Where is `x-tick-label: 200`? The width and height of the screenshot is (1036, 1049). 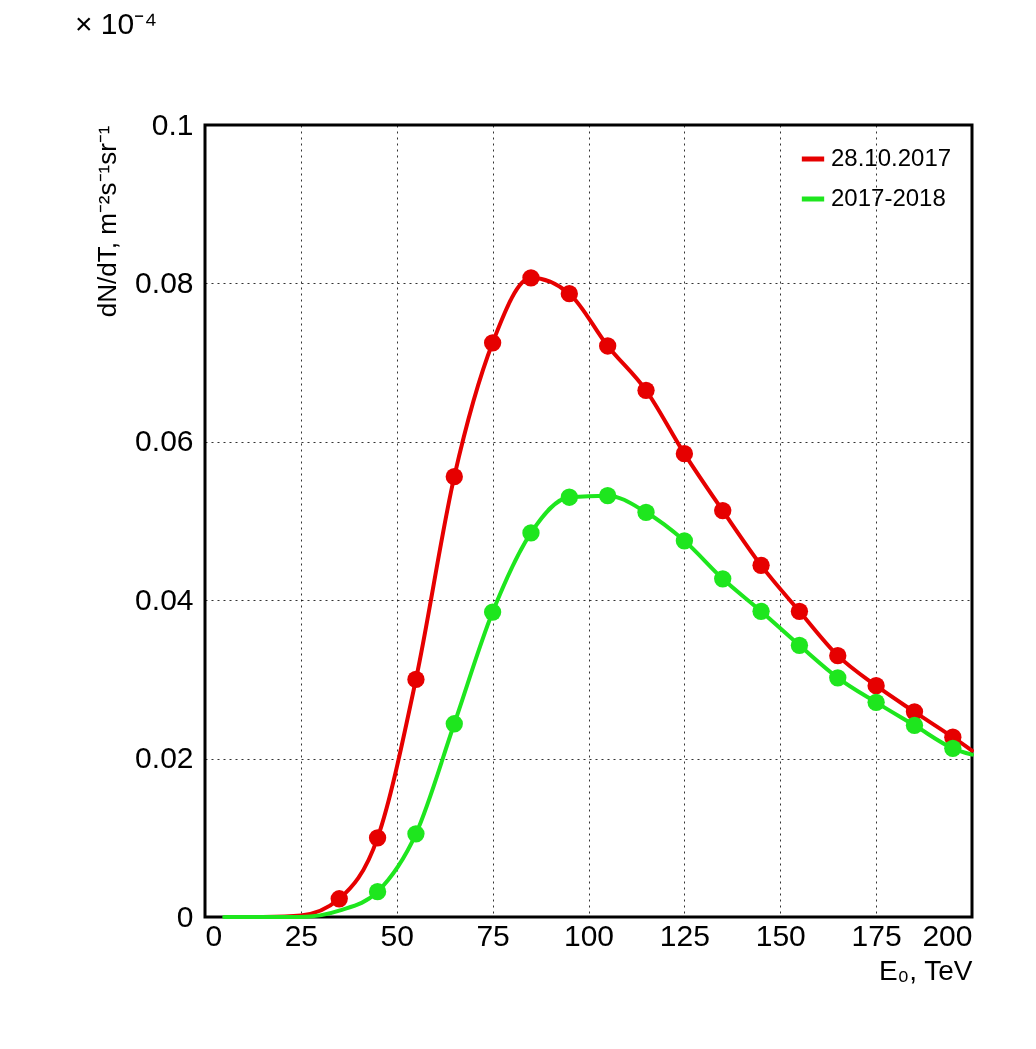 x-tick-label: 200 is located at coordinates (947, 935).